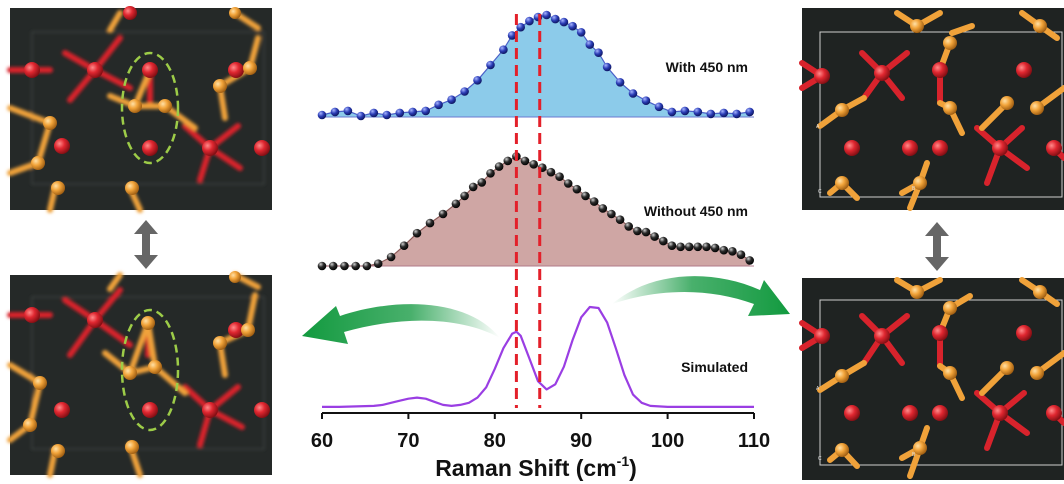 Image resolution: width=1064 pixels, height=484 pixels. What do you see at coordinates (931, 109) in the screenshot?
I see `structure-panel-right-top: A C B` at bounding box center [931, 109].